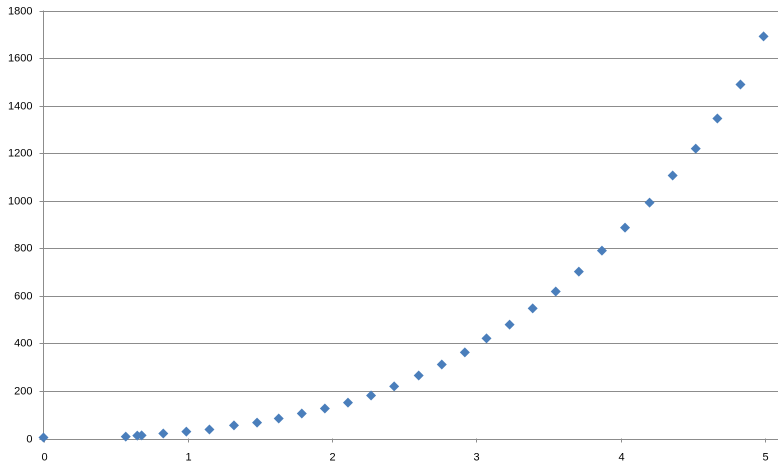 Image resolution: width=780 pixels, height=469 pixels. What do you see at coordinates (20, 201) in the screenshot?
I see `y-tick-label: 1000` at bounding box center [20, 201].